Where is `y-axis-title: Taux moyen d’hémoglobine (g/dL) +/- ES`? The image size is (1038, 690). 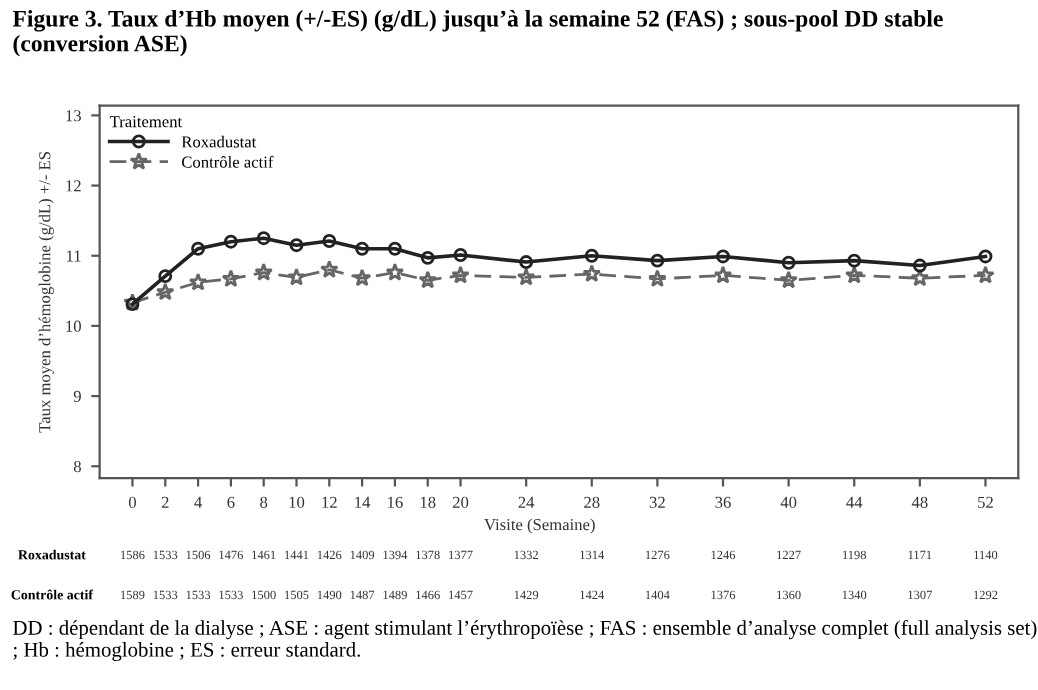
y-axis-title: Taux moyen d’hémoglobine (g/dL) +/- ES is located at coordinates (46, 292).